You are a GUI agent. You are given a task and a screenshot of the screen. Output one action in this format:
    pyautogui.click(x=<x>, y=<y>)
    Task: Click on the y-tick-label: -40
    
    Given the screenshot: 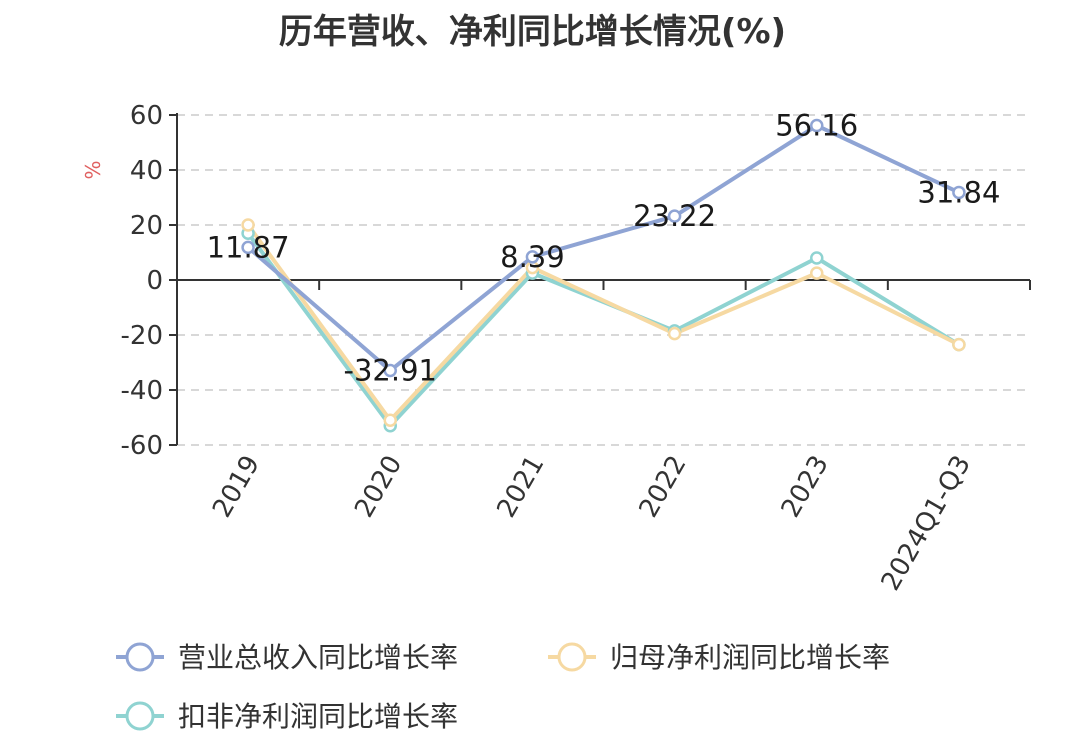 What is the action you would take?
    pyautogui.click(x=142, y=391)
    